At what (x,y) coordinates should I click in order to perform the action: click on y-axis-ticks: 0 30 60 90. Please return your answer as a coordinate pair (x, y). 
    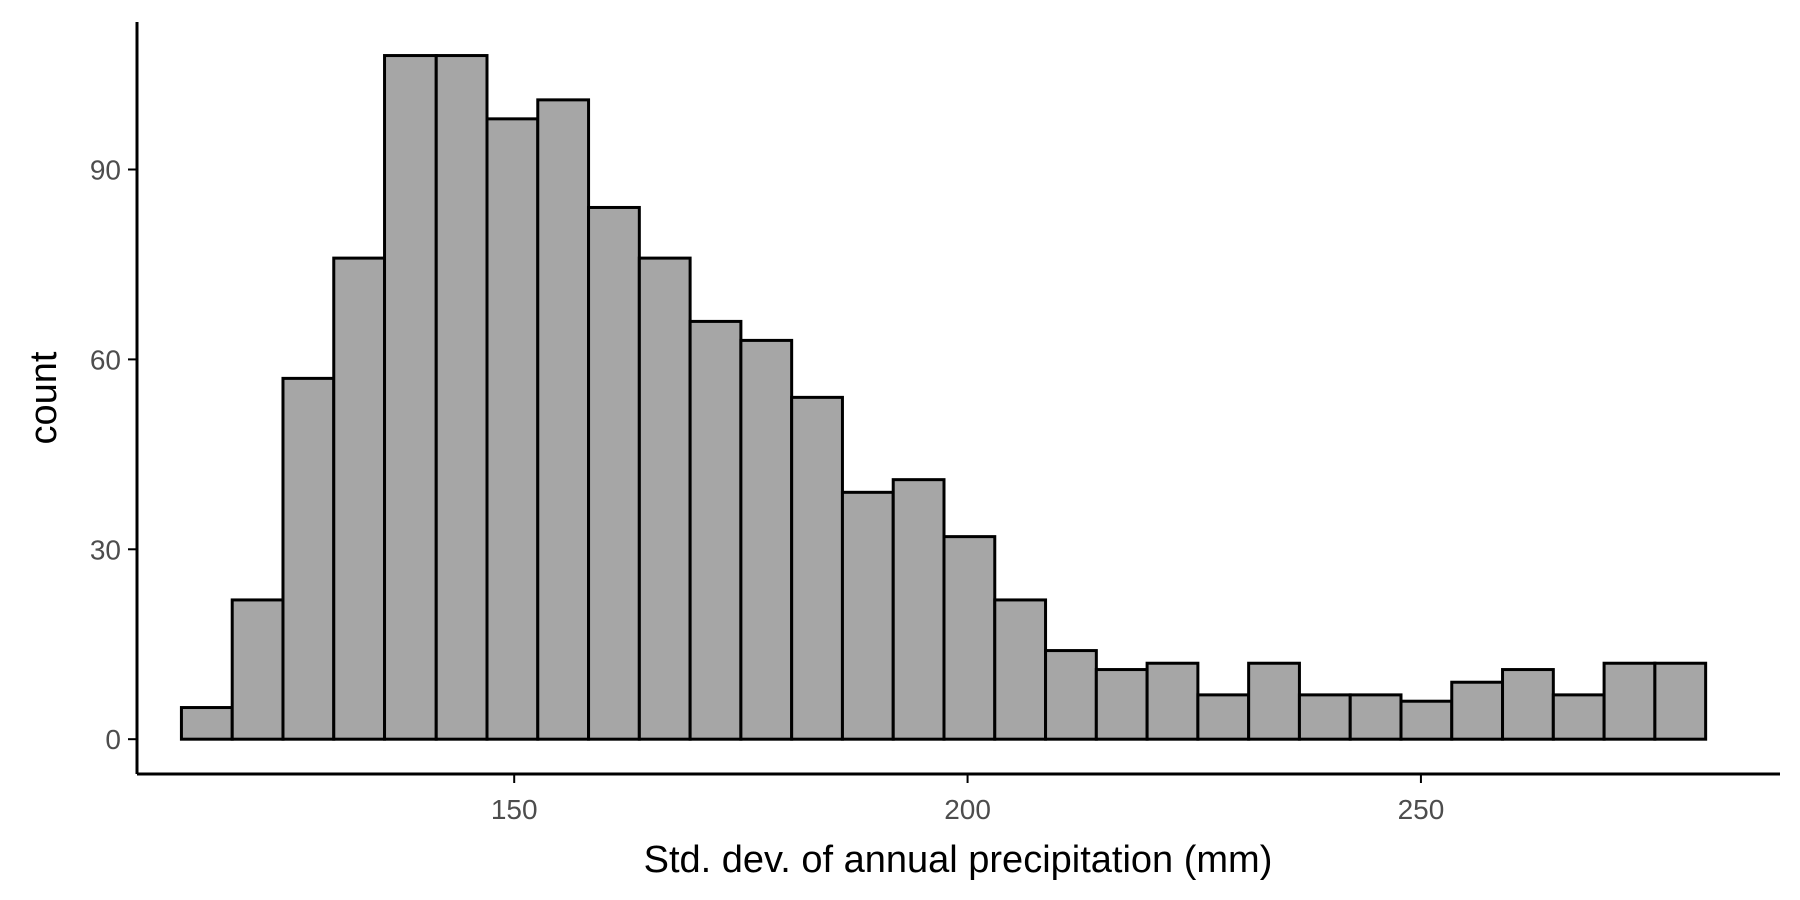
    Looking at the image, I should click on (113, 454).